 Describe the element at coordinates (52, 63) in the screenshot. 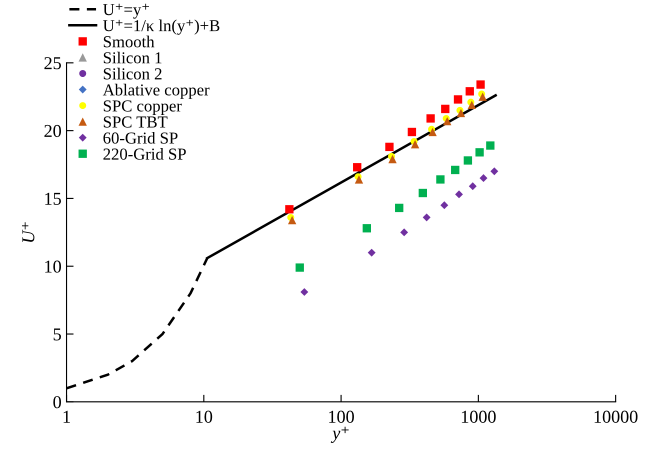

I see `y-tick-label: 25` at that location.